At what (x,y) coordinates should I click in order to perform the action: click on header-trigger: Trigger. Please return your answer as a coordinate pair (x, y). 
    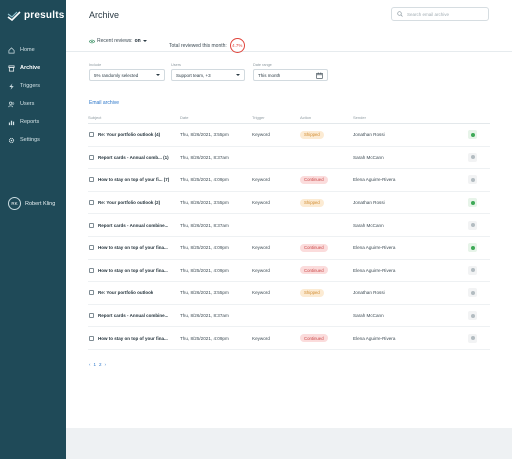
    Looking at the image, I should click on (258, 117).